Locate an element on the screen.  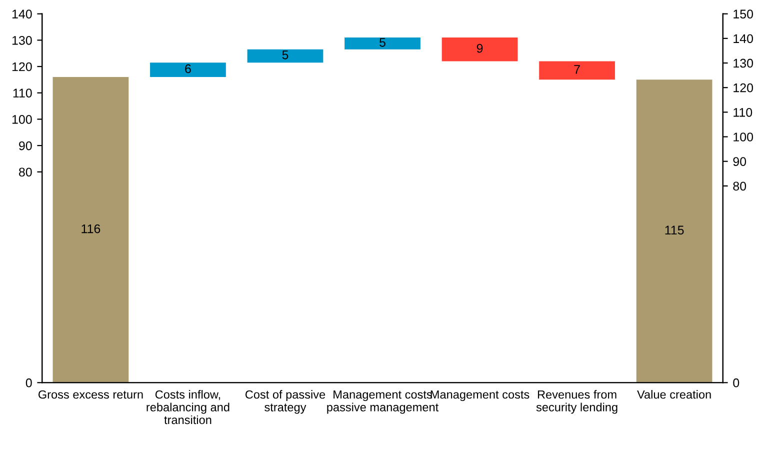
x-tick-label: Costs inflow, rebalancing and transition is located at coordinates (188, 407).